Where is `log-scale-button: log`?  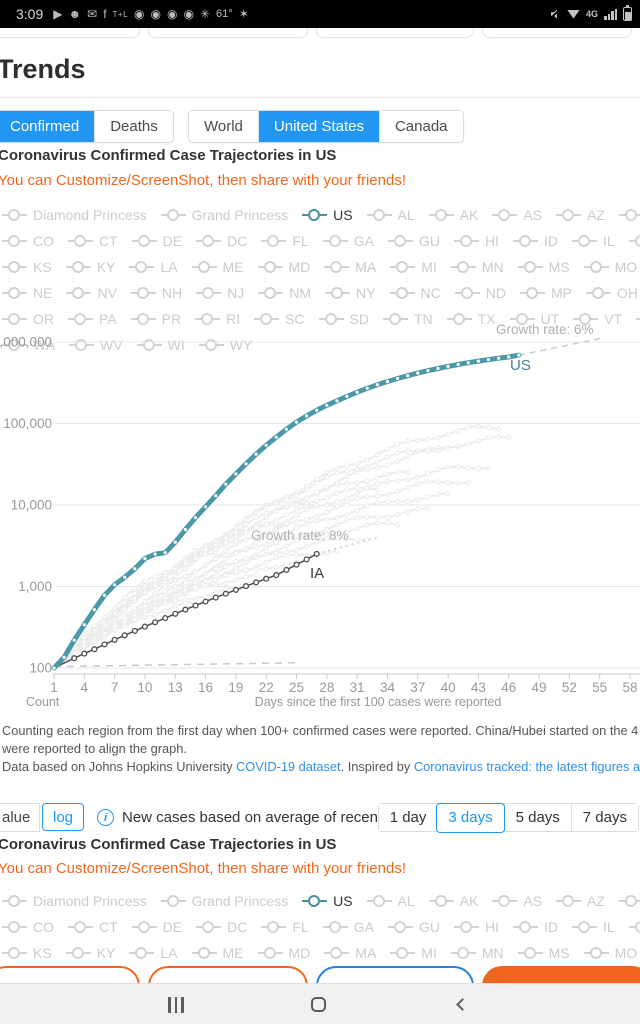
log-scale-button: log is located at coordinates (63, 817).